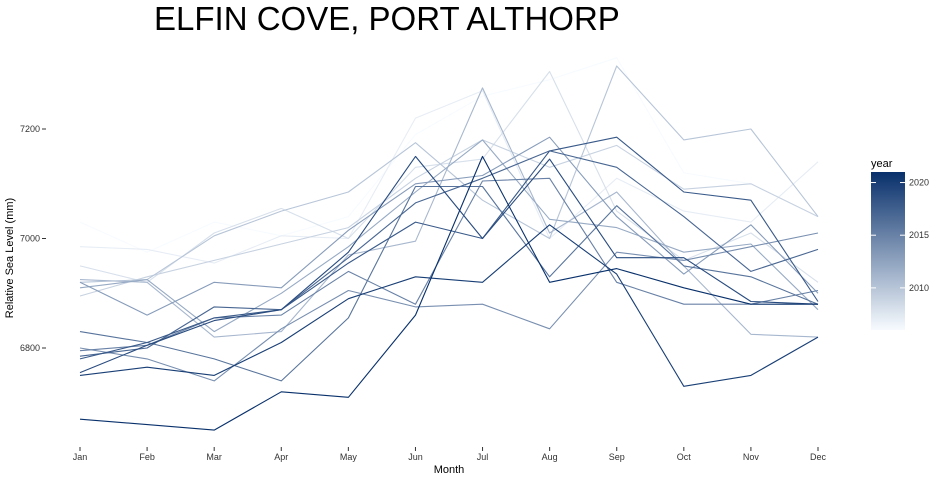  What do you see at coordinates (10, 258) in the screenshot?
I see `y-axis-title: Relative Sea Level (mm)` at bounding box center [10, 258].